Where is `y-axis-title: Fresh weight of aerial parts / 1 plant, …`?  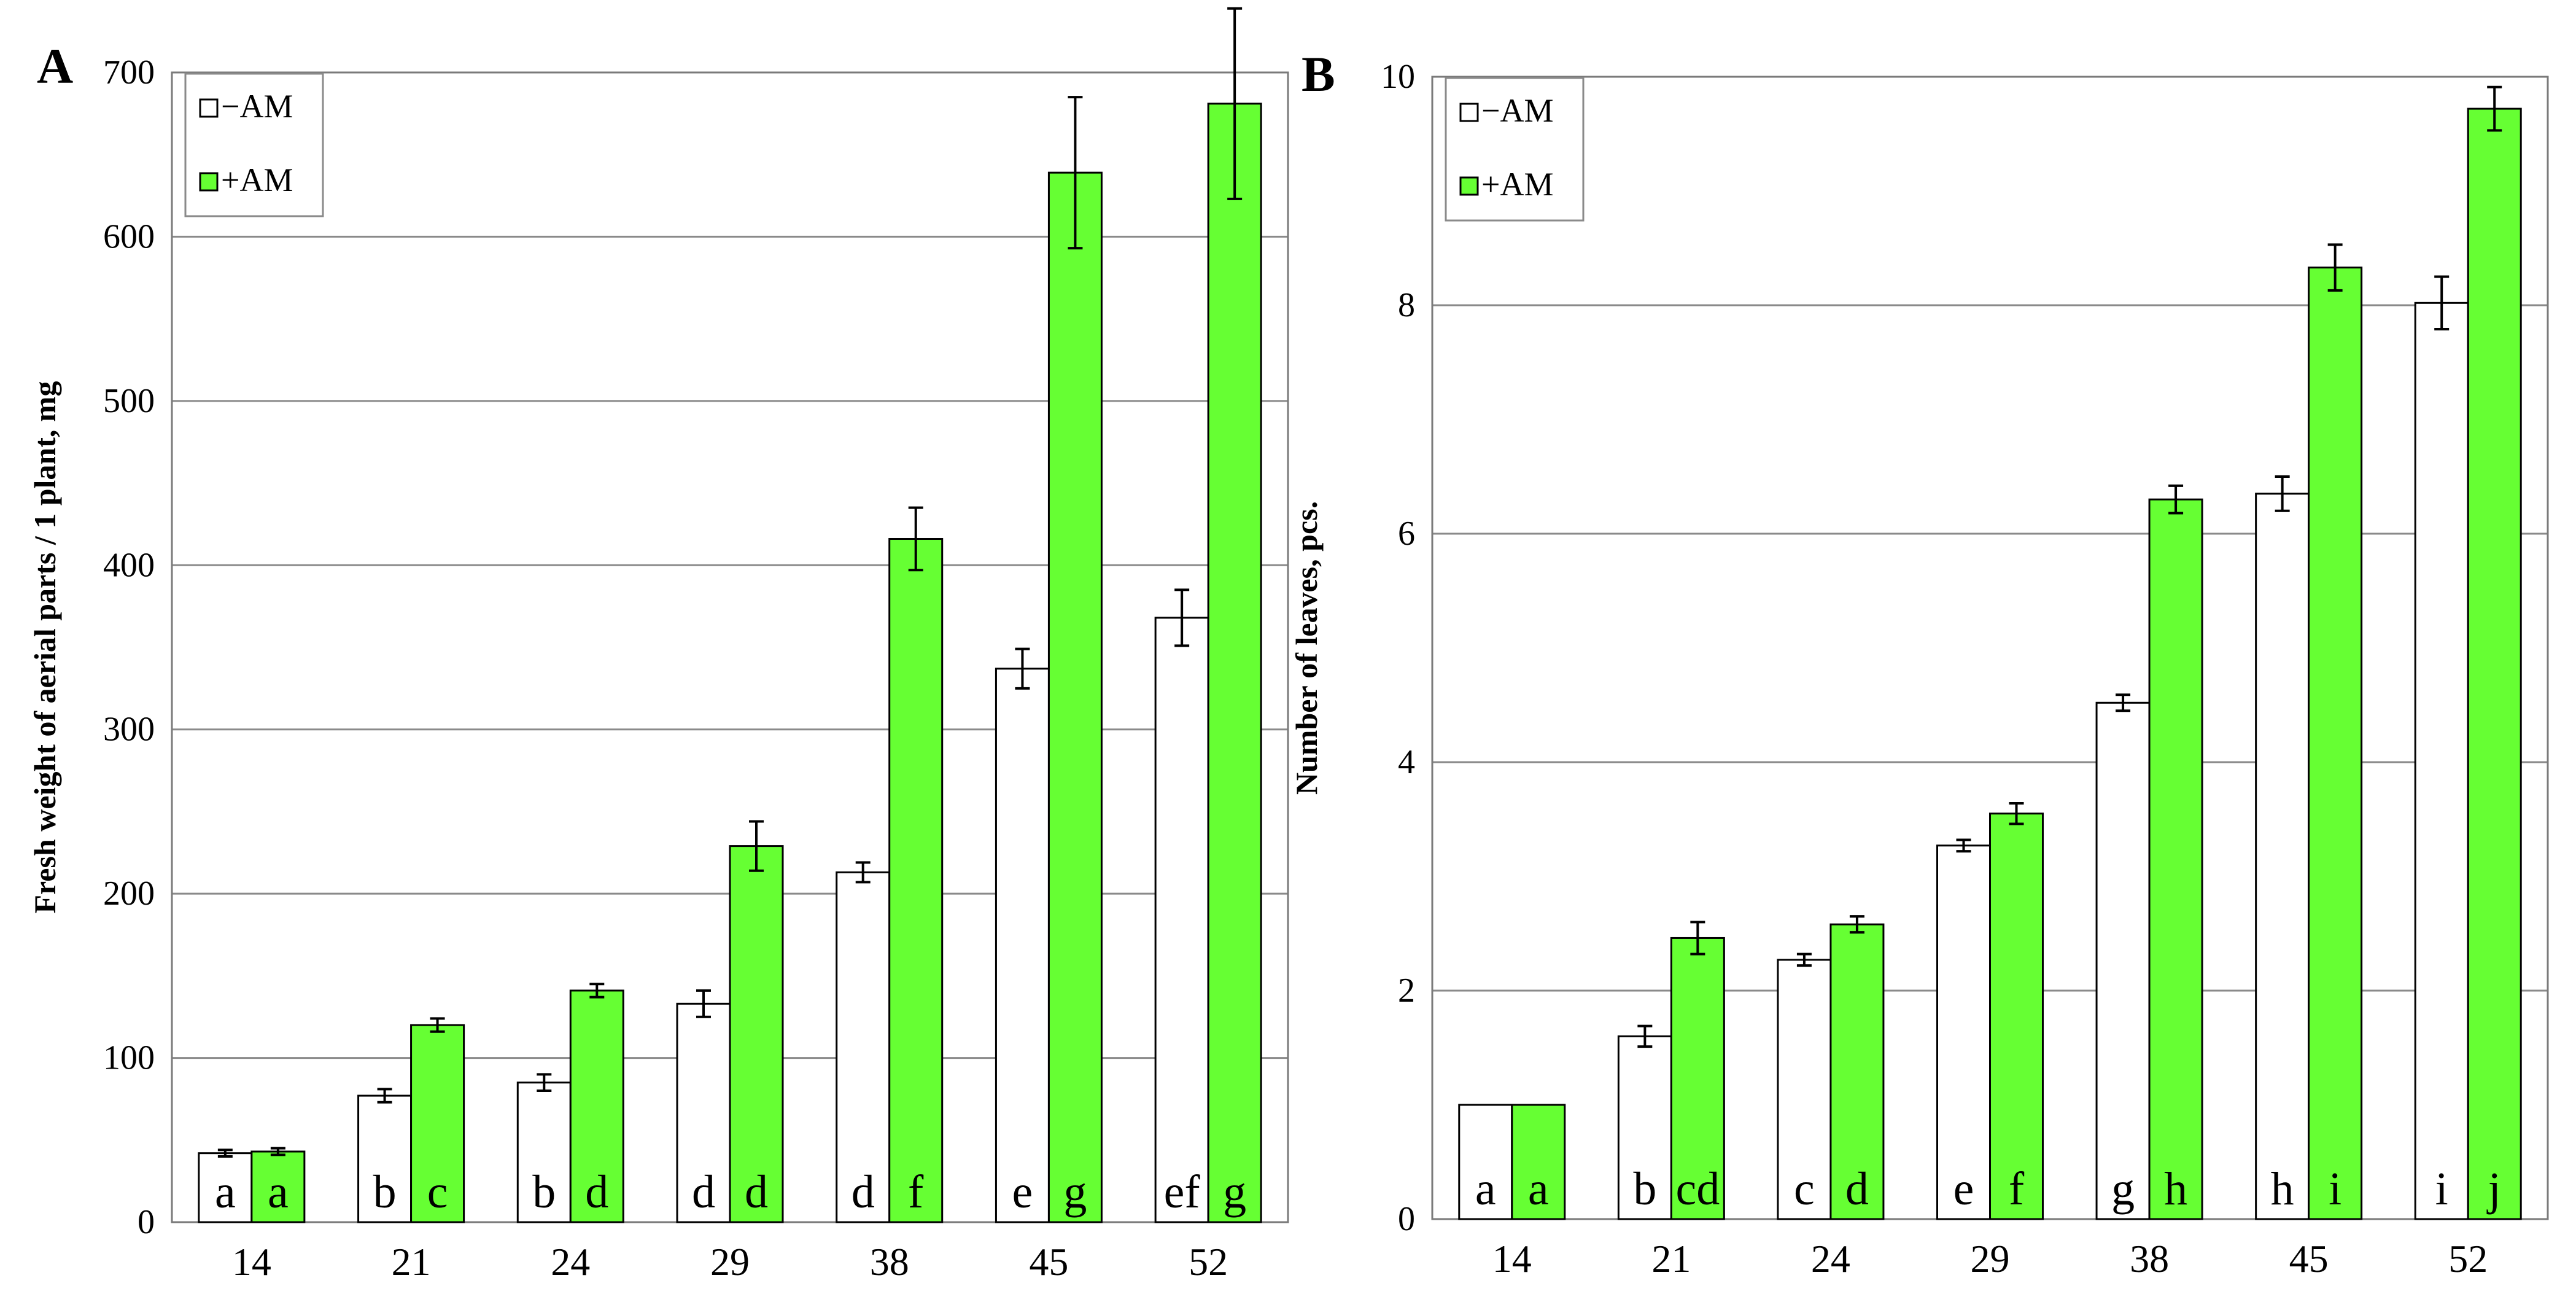
y-axis-title: Fresh weight of aerial parts / 1 plant, … is located at coordinates (45, 647).